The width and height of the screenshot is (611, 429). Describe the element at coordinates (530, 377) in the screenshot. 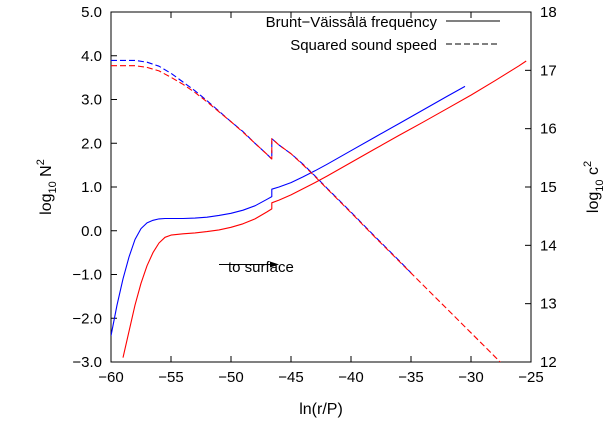

I see `x-tick-label: −25` at that location.